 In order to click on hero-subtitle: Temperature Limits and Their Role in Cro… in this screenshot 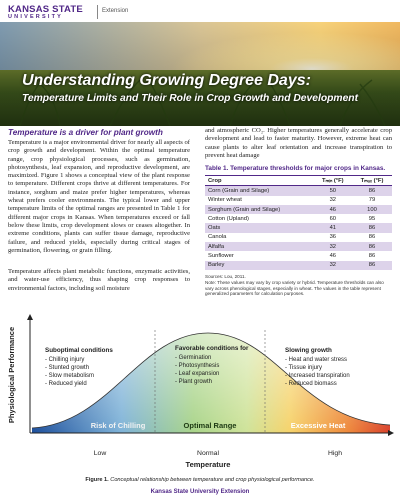, I will do `click(190, 98)`.